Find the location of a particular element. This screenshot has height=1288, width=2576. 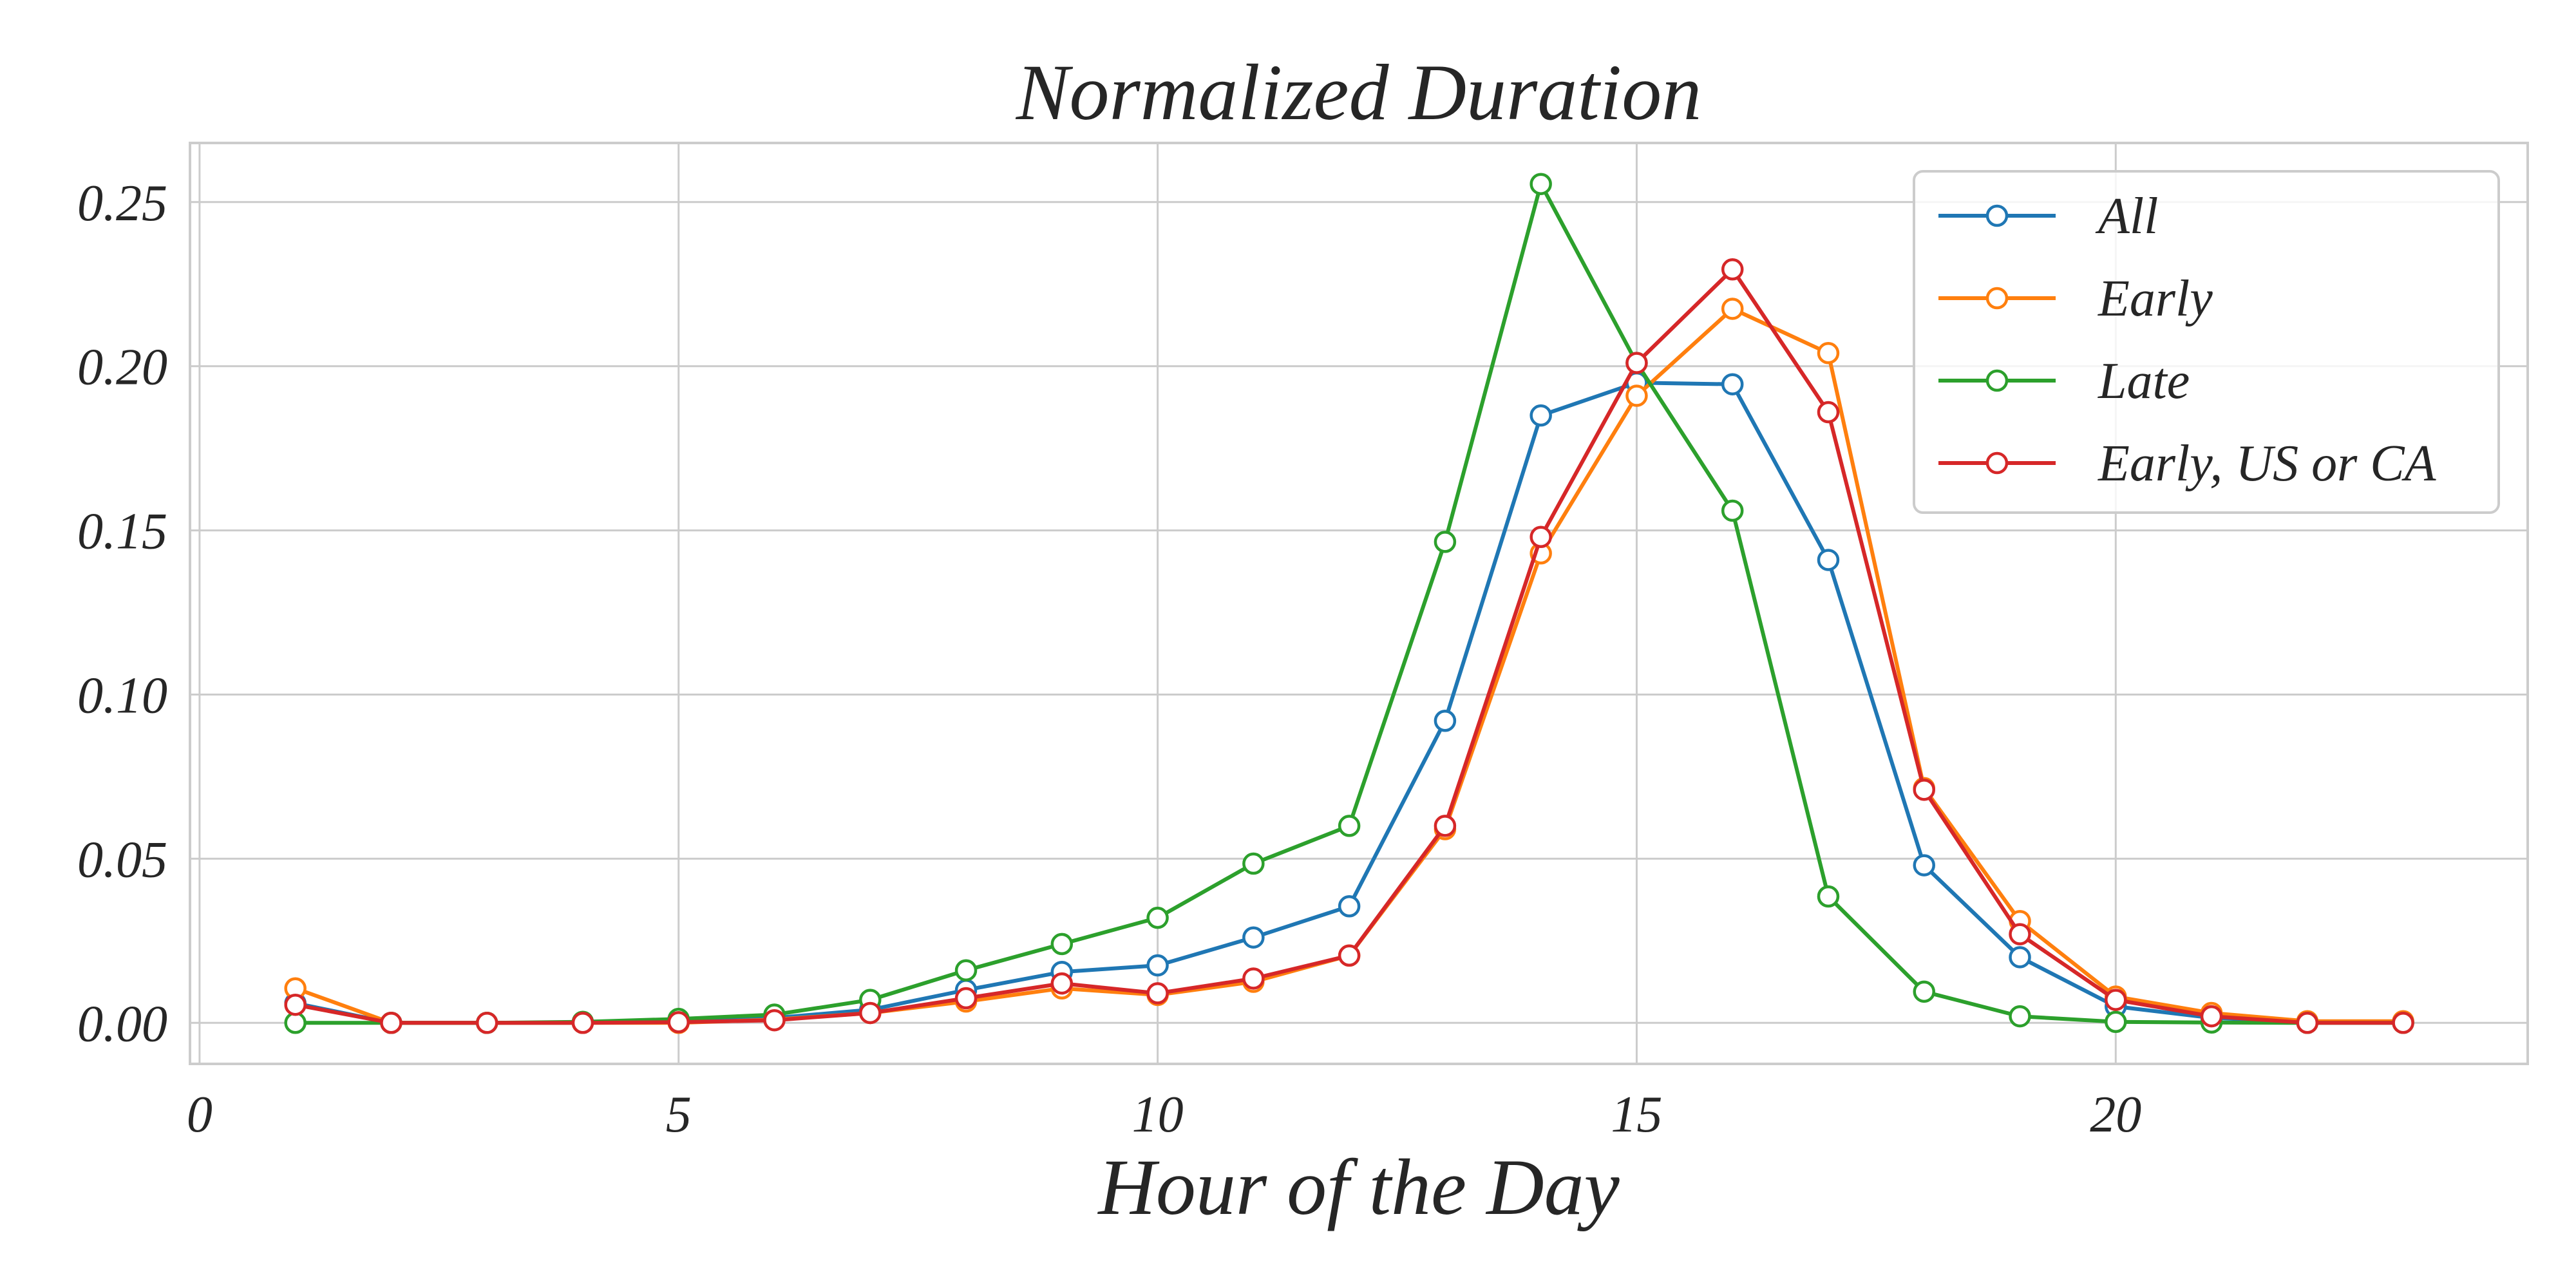

legend-label: Early, US or CA is located at coordinates (2267, 463).